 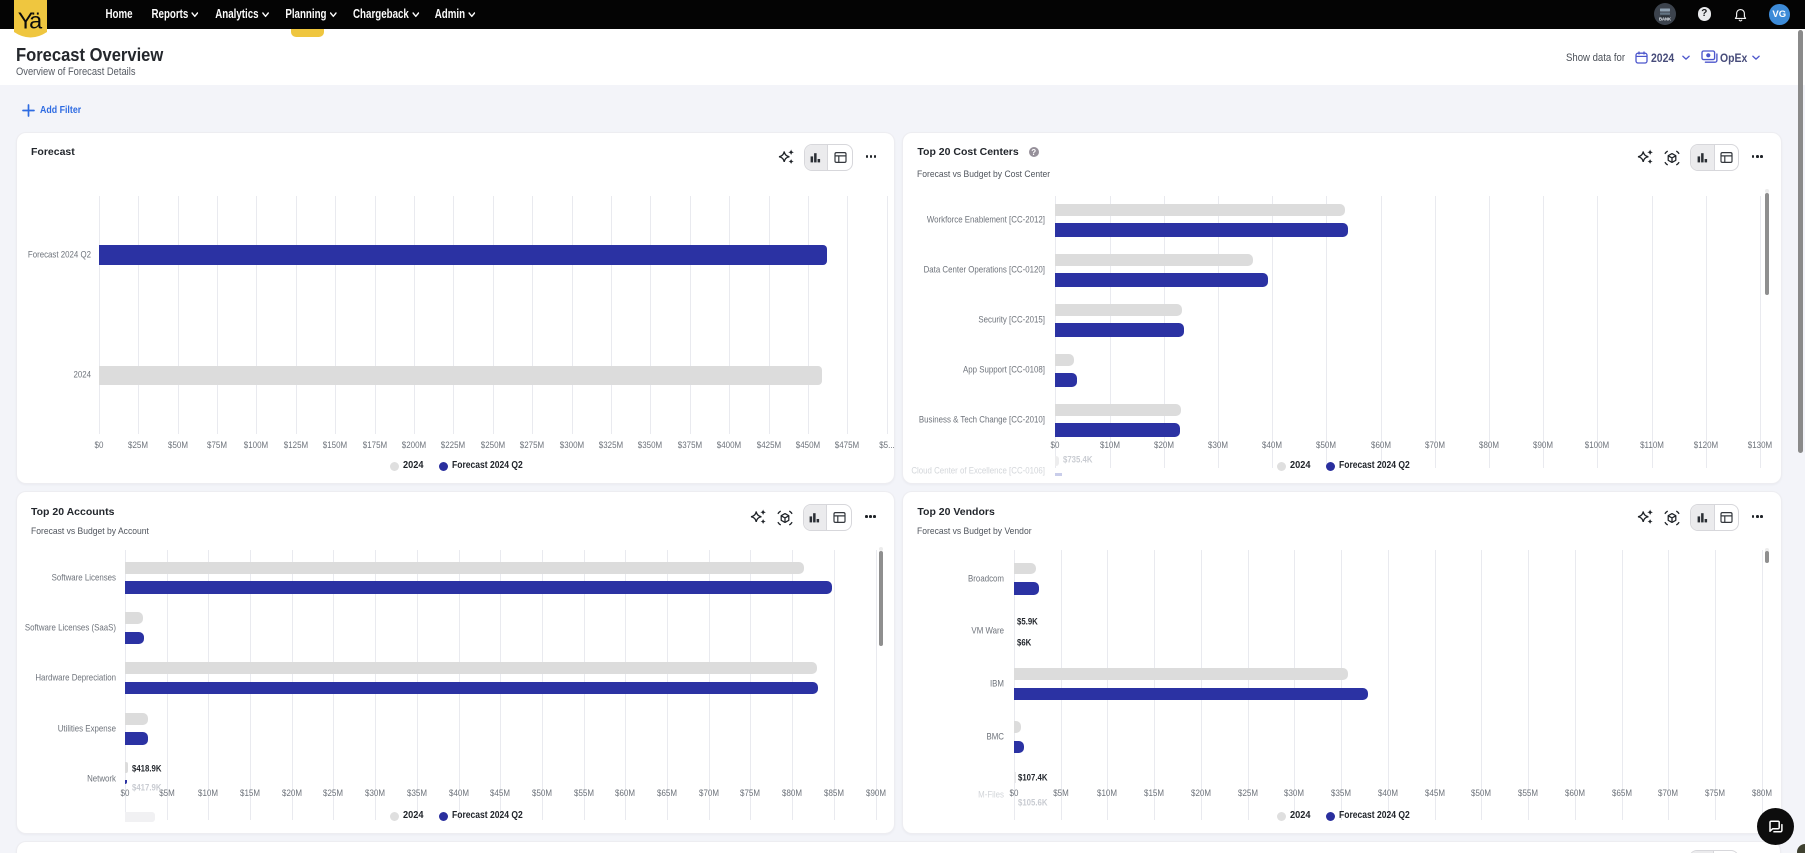 What do you see at coordinates (29, 21) in the screenshot?
I see `svg-text: Yä` at bounding box center [29, 21].